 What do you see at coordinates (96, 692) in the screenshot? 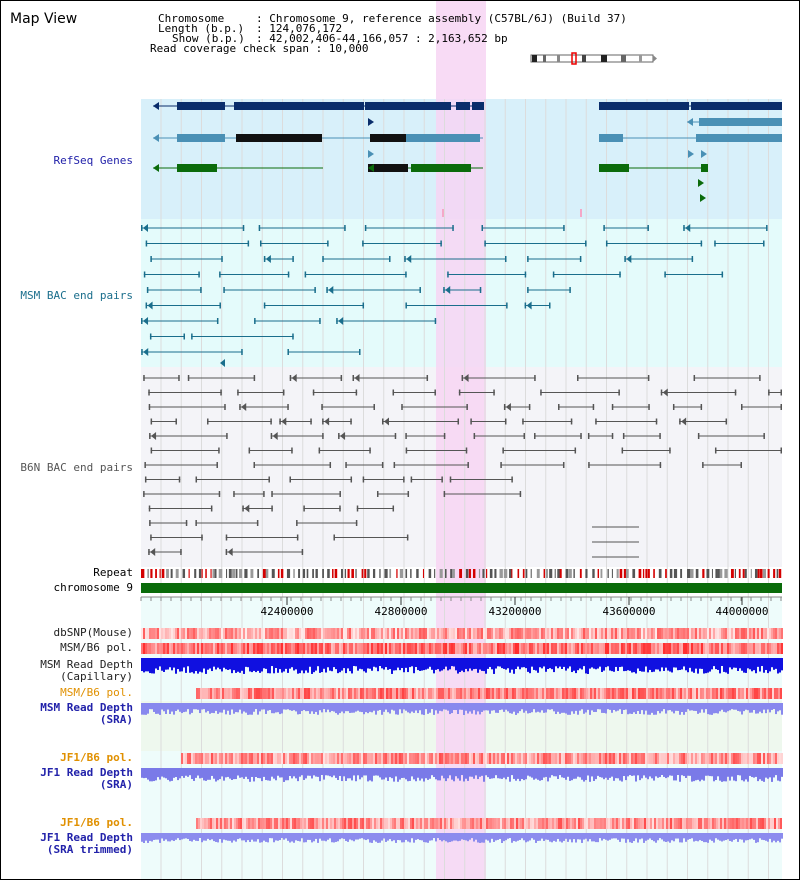
I see `track-label-msm-b6-pol-2: MSM/B6 pol.` at bounding box center [96, 692].